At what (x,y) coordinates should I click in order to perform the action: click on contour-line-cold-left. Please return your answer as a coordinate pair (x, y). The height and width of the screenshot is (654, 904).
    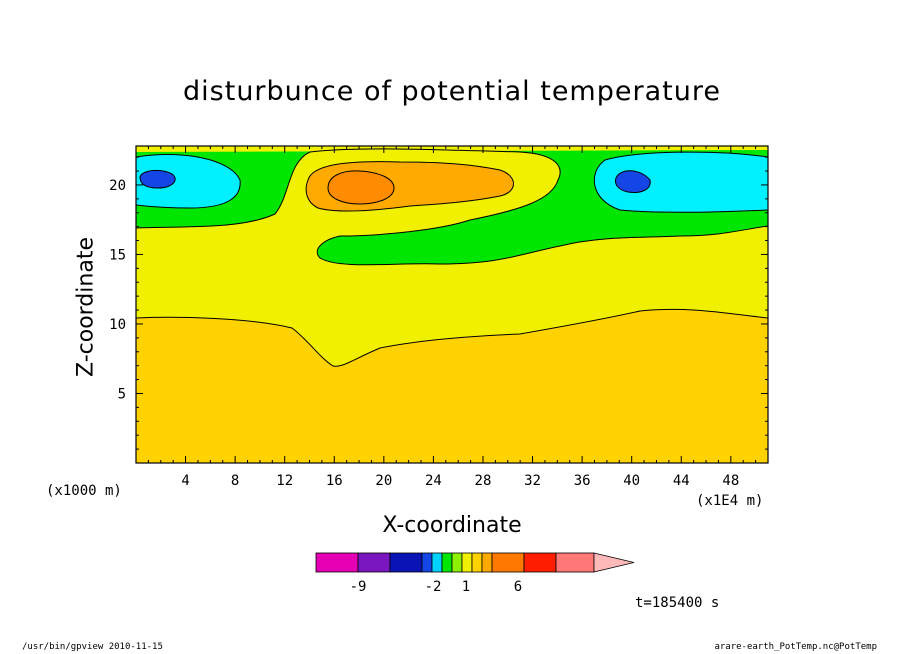
    Looking at the image, I should click on (188, 181).